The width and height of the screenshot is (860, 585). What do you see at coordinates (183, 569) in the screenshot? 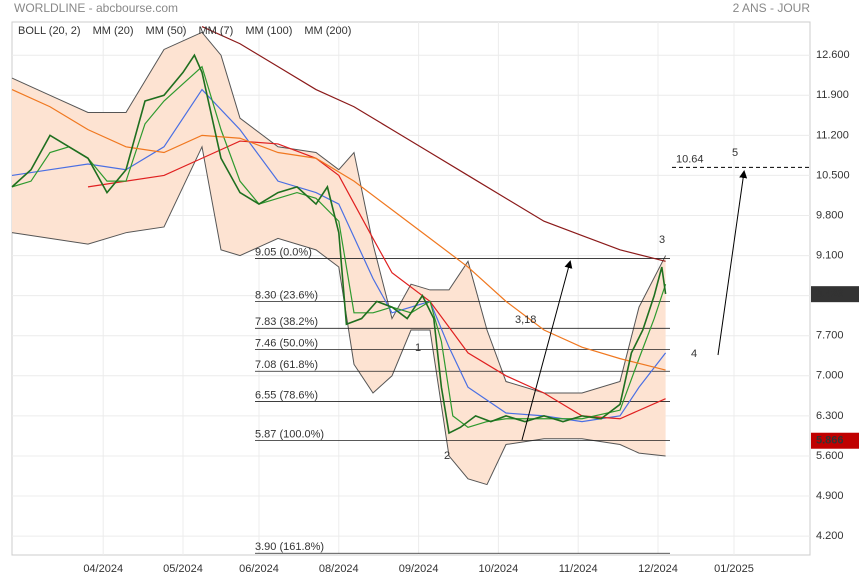
I see `x-tick-label: 05/2024` at bounding box center [183, 569].